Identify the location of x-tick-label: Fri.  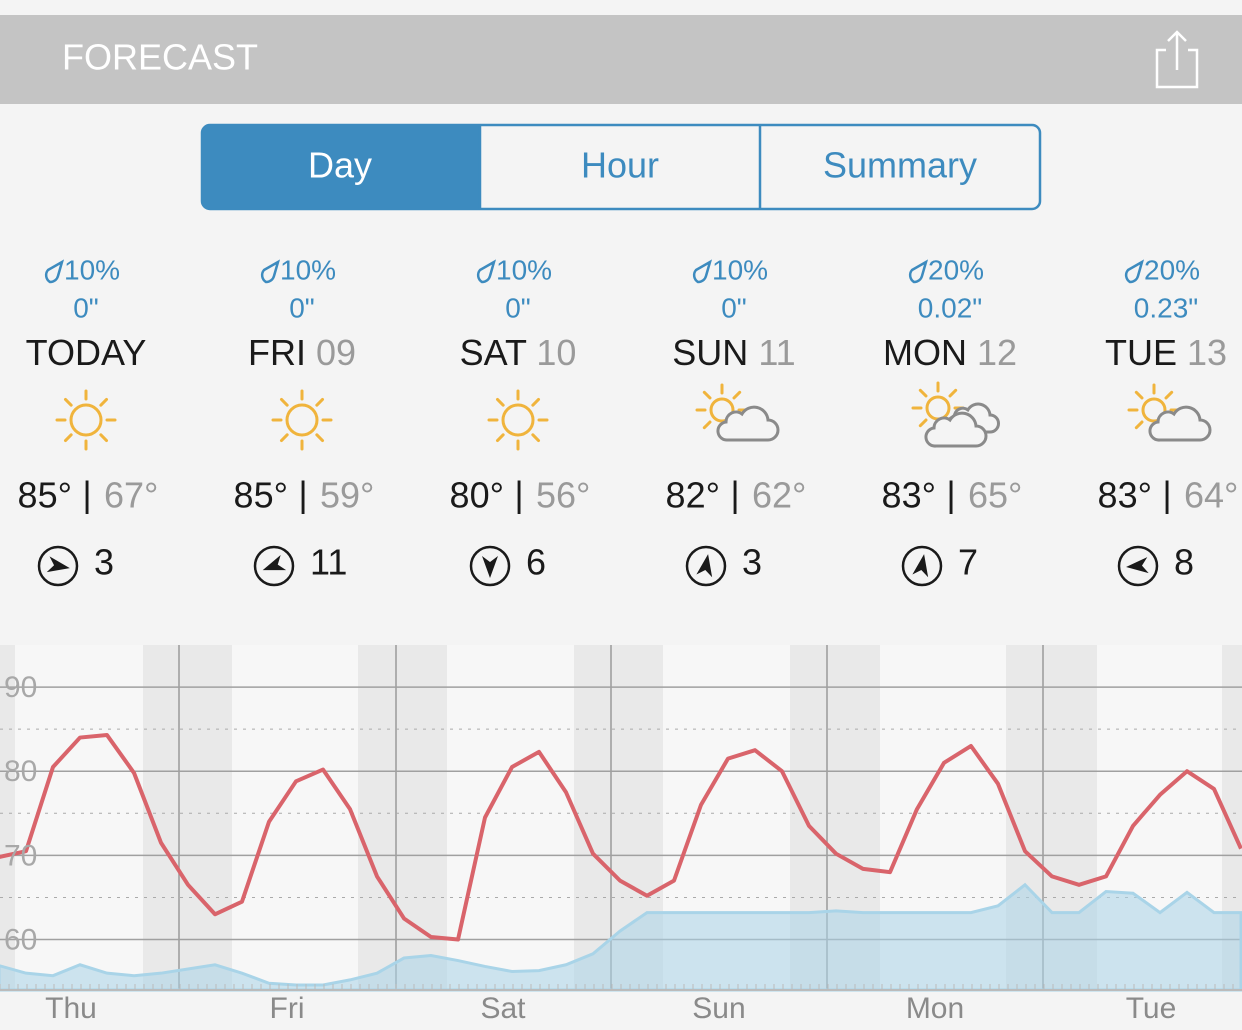
(287, 1008).